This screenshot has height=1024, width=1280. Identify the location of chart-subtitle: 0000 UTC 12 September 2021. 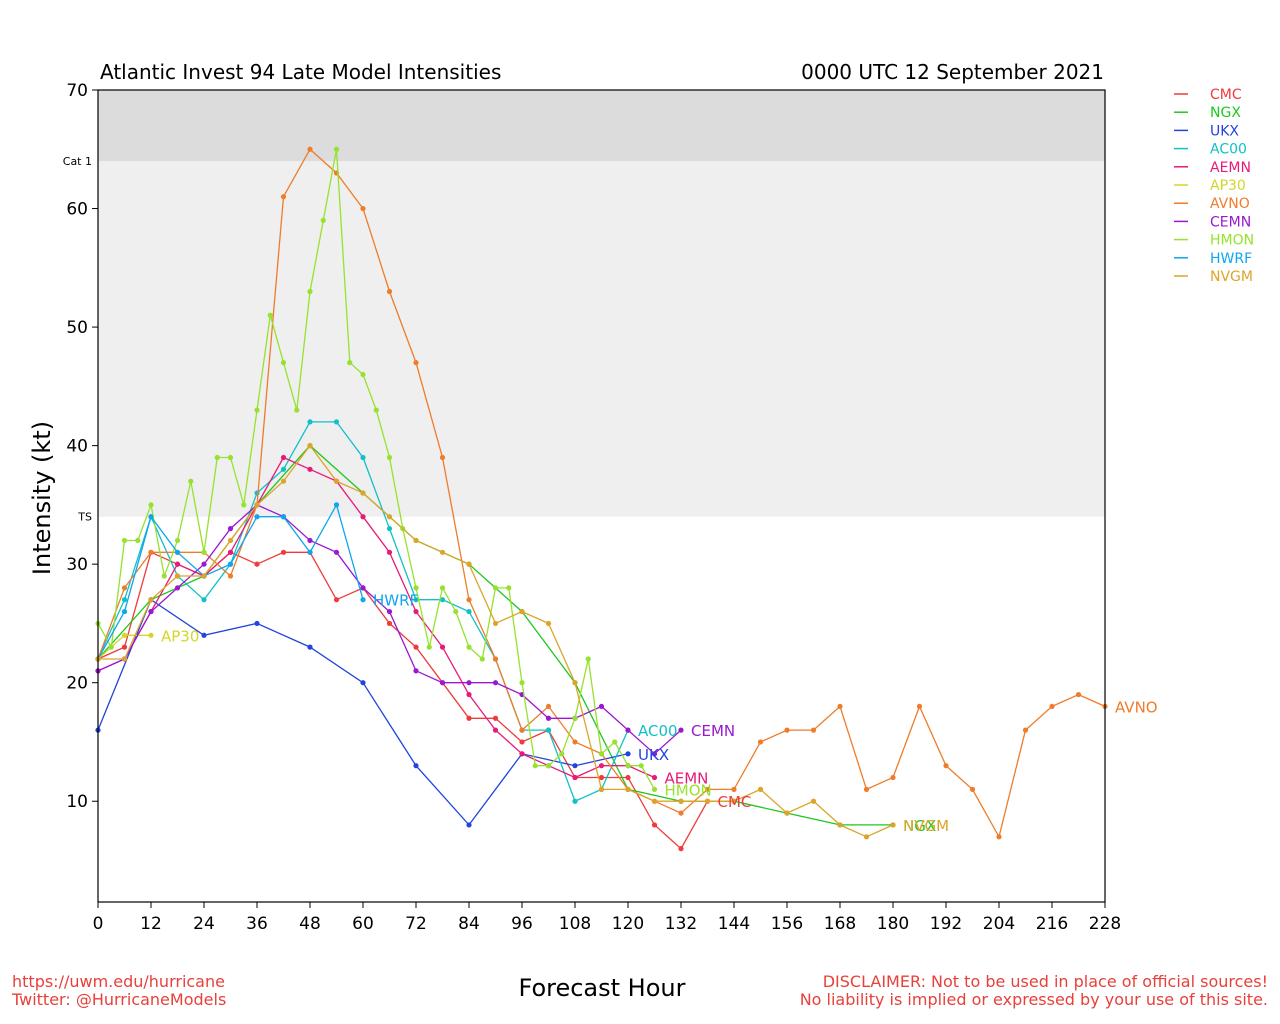
(952, 72).